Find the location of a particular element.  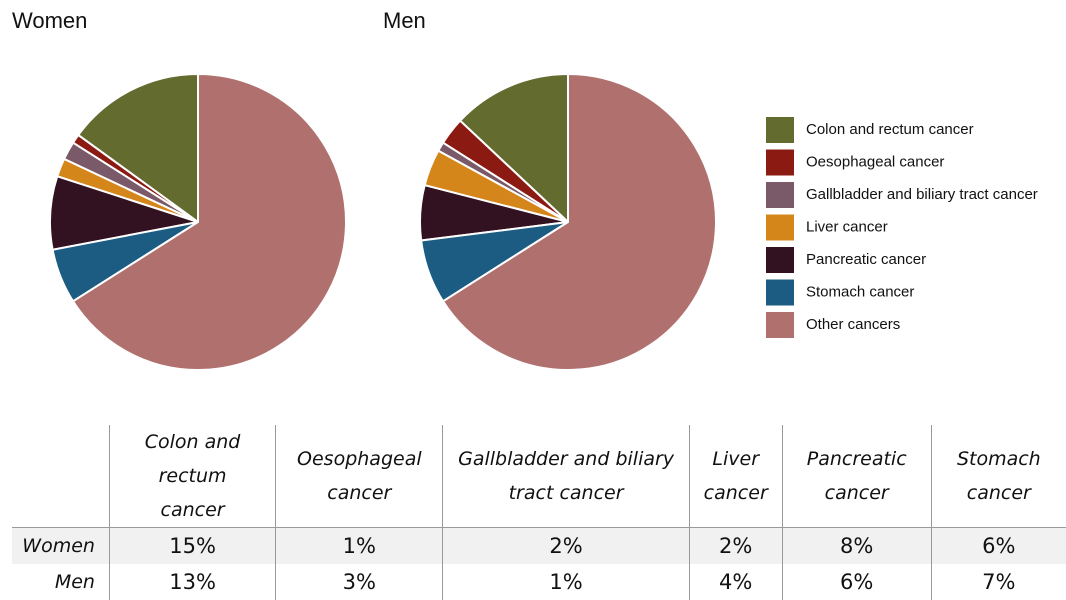

row-header: Men is located at coordinates (60, 582).